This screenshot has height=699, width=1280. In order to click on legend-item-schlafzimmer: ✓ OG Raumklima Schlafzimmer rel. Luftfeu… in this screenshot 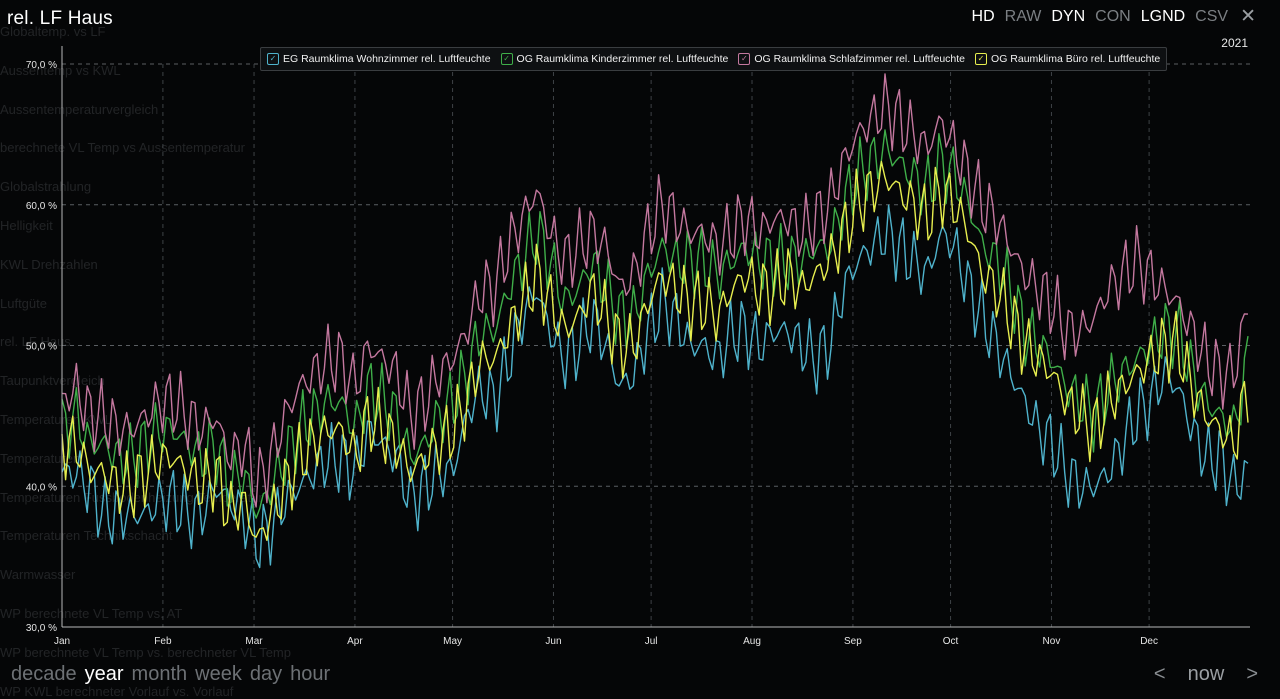, I will do `click(851, 59)`.